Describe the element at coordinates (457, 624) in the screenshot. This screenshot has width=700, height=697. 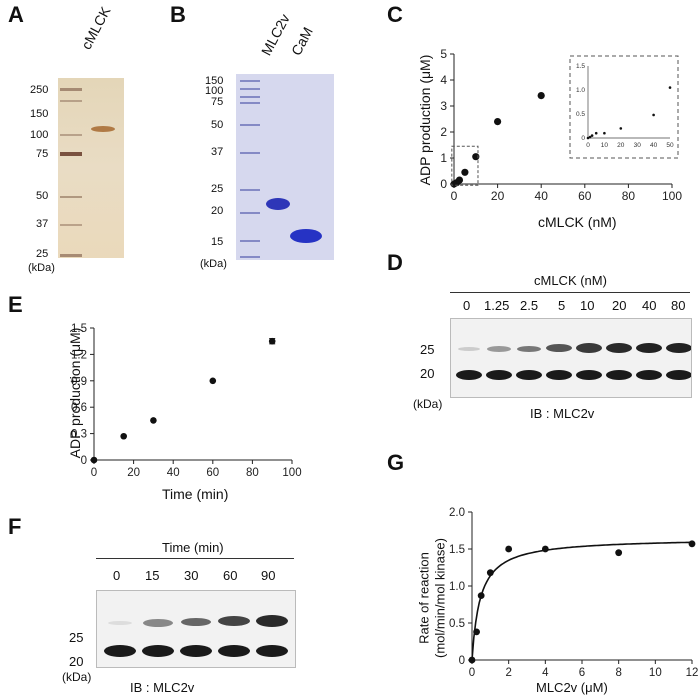
I see `y-tick-label: 0.5` at that location.